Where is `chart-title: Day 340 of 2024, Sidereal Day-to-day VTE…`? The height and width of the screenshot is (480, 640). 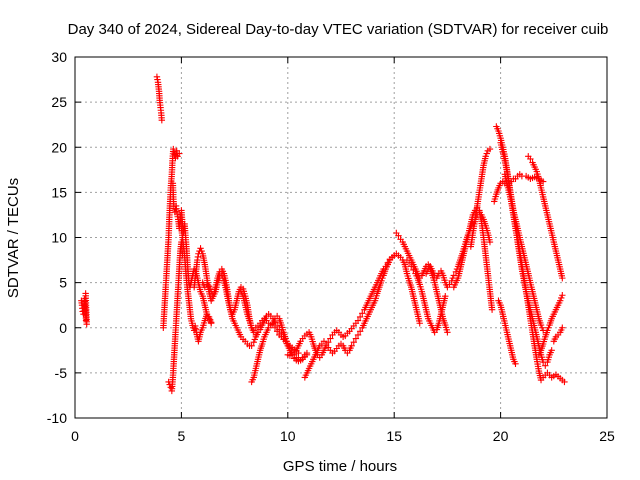 chart-title: Day 340 of 2024, Sidereal Day-to-day VTE… is located at coordinates (338, 29).